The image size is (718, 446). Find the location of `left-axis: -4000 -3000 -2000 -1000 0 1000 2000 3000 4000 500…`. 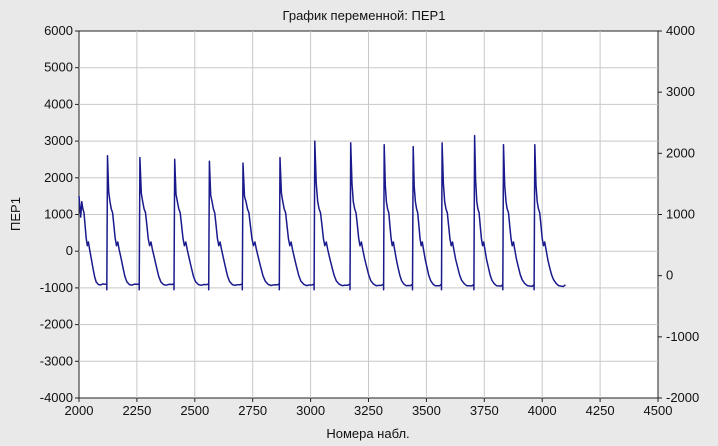

left-axis: -4000 -3000 -2000 -1000 0 1000 2000 3000 4000 500… is located at coordinates (59, 214).